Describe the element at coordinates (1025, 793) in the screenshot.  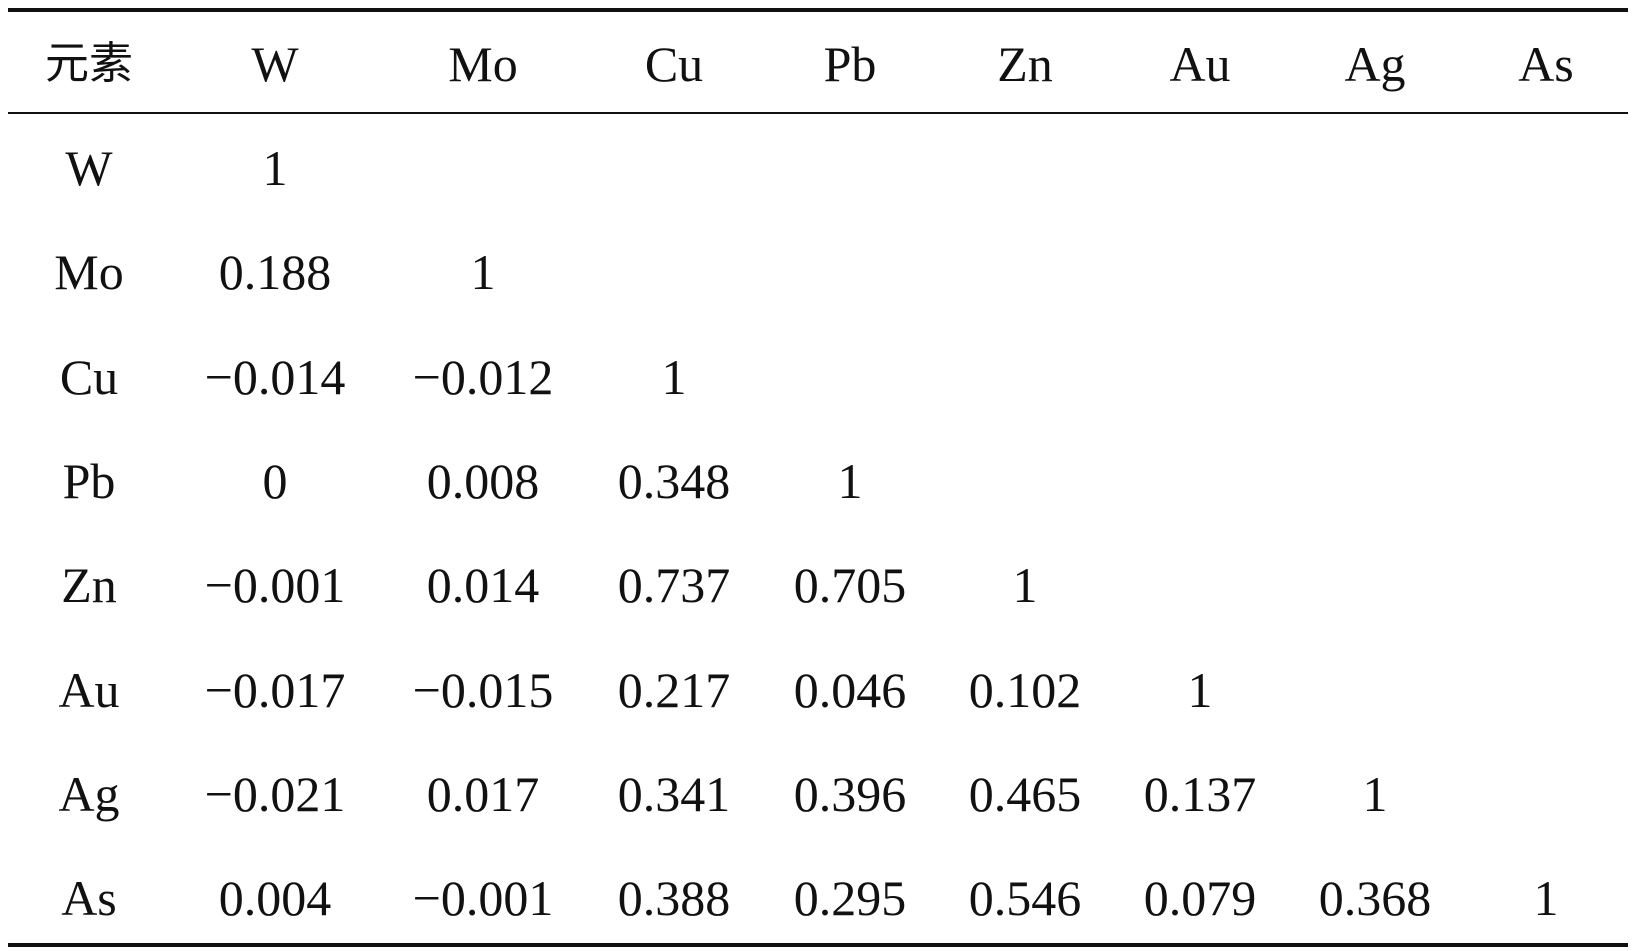
I see `table-cell: 0.465` at that location.